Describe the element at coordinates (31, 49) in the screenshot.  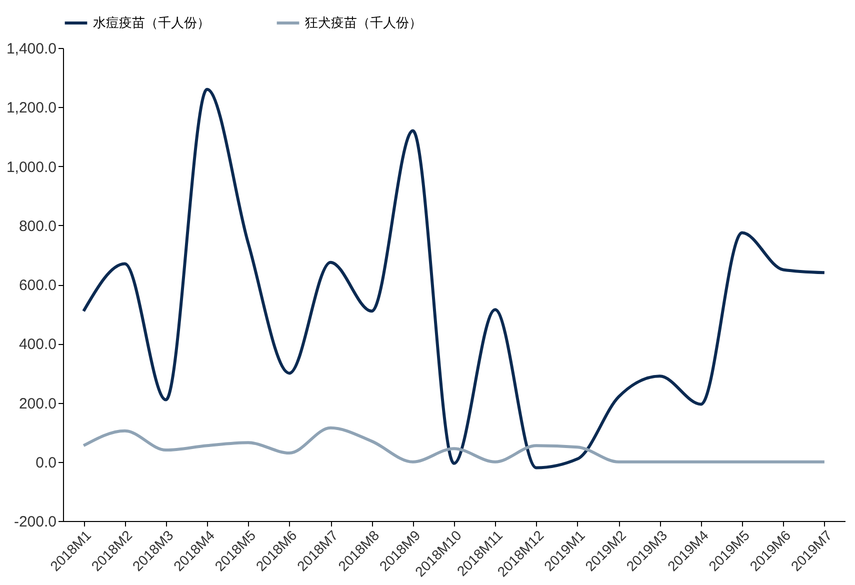
I see `y-tick-label: 1,400.0` at that location.